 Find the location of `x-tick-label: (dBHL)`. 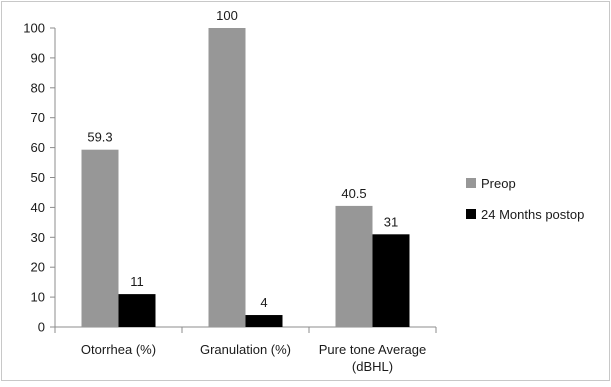

x-tick-label: (dBHL) is located at coordinates (372, 366).